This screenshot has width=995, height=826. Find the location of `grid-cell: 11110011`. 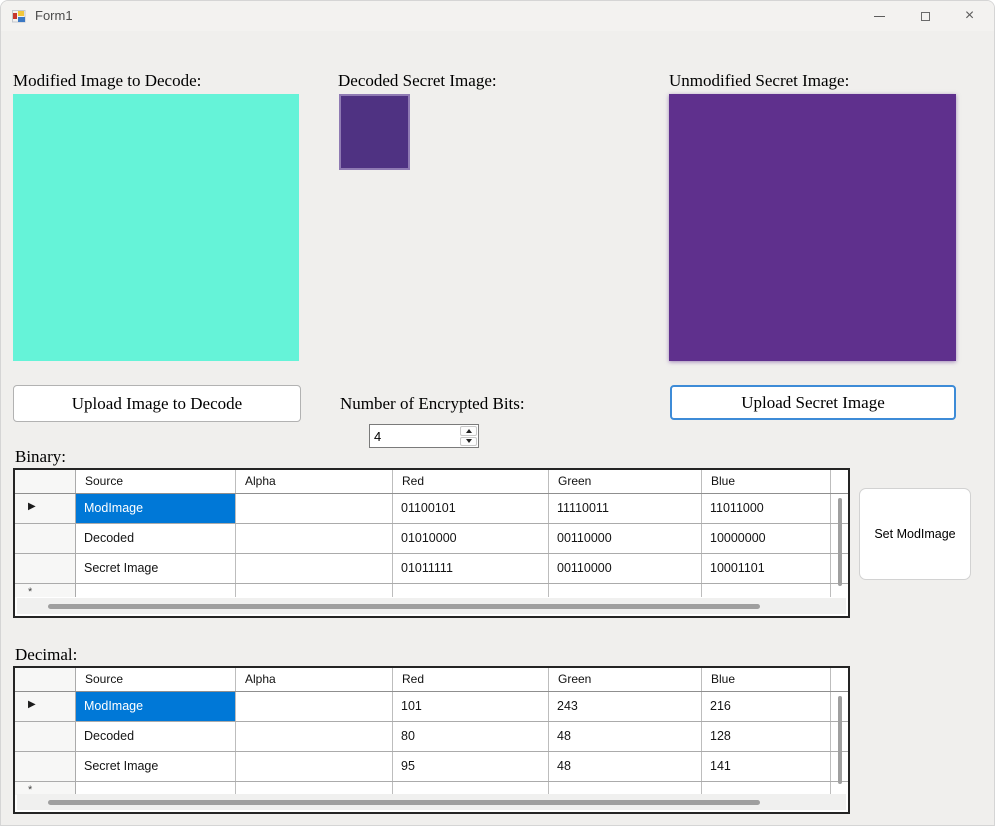

grid-cell: 11110011 is located at coordinates (625, 508).